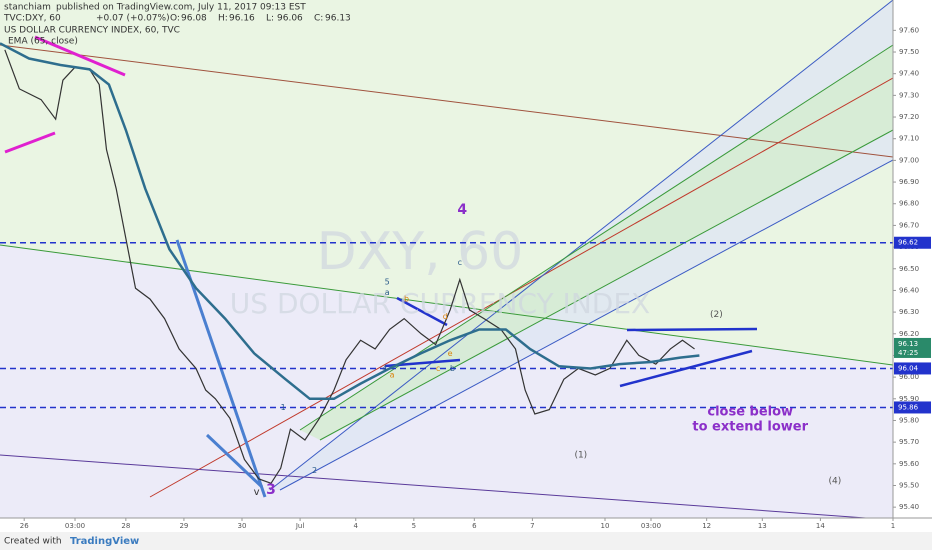 Image resolution: width=932 pixels, height=550 pixels. What do you see at coordinates (909, 399) in the screenshot?
I see `y-tick-label: 95.90` at bounding box center [909, 399].